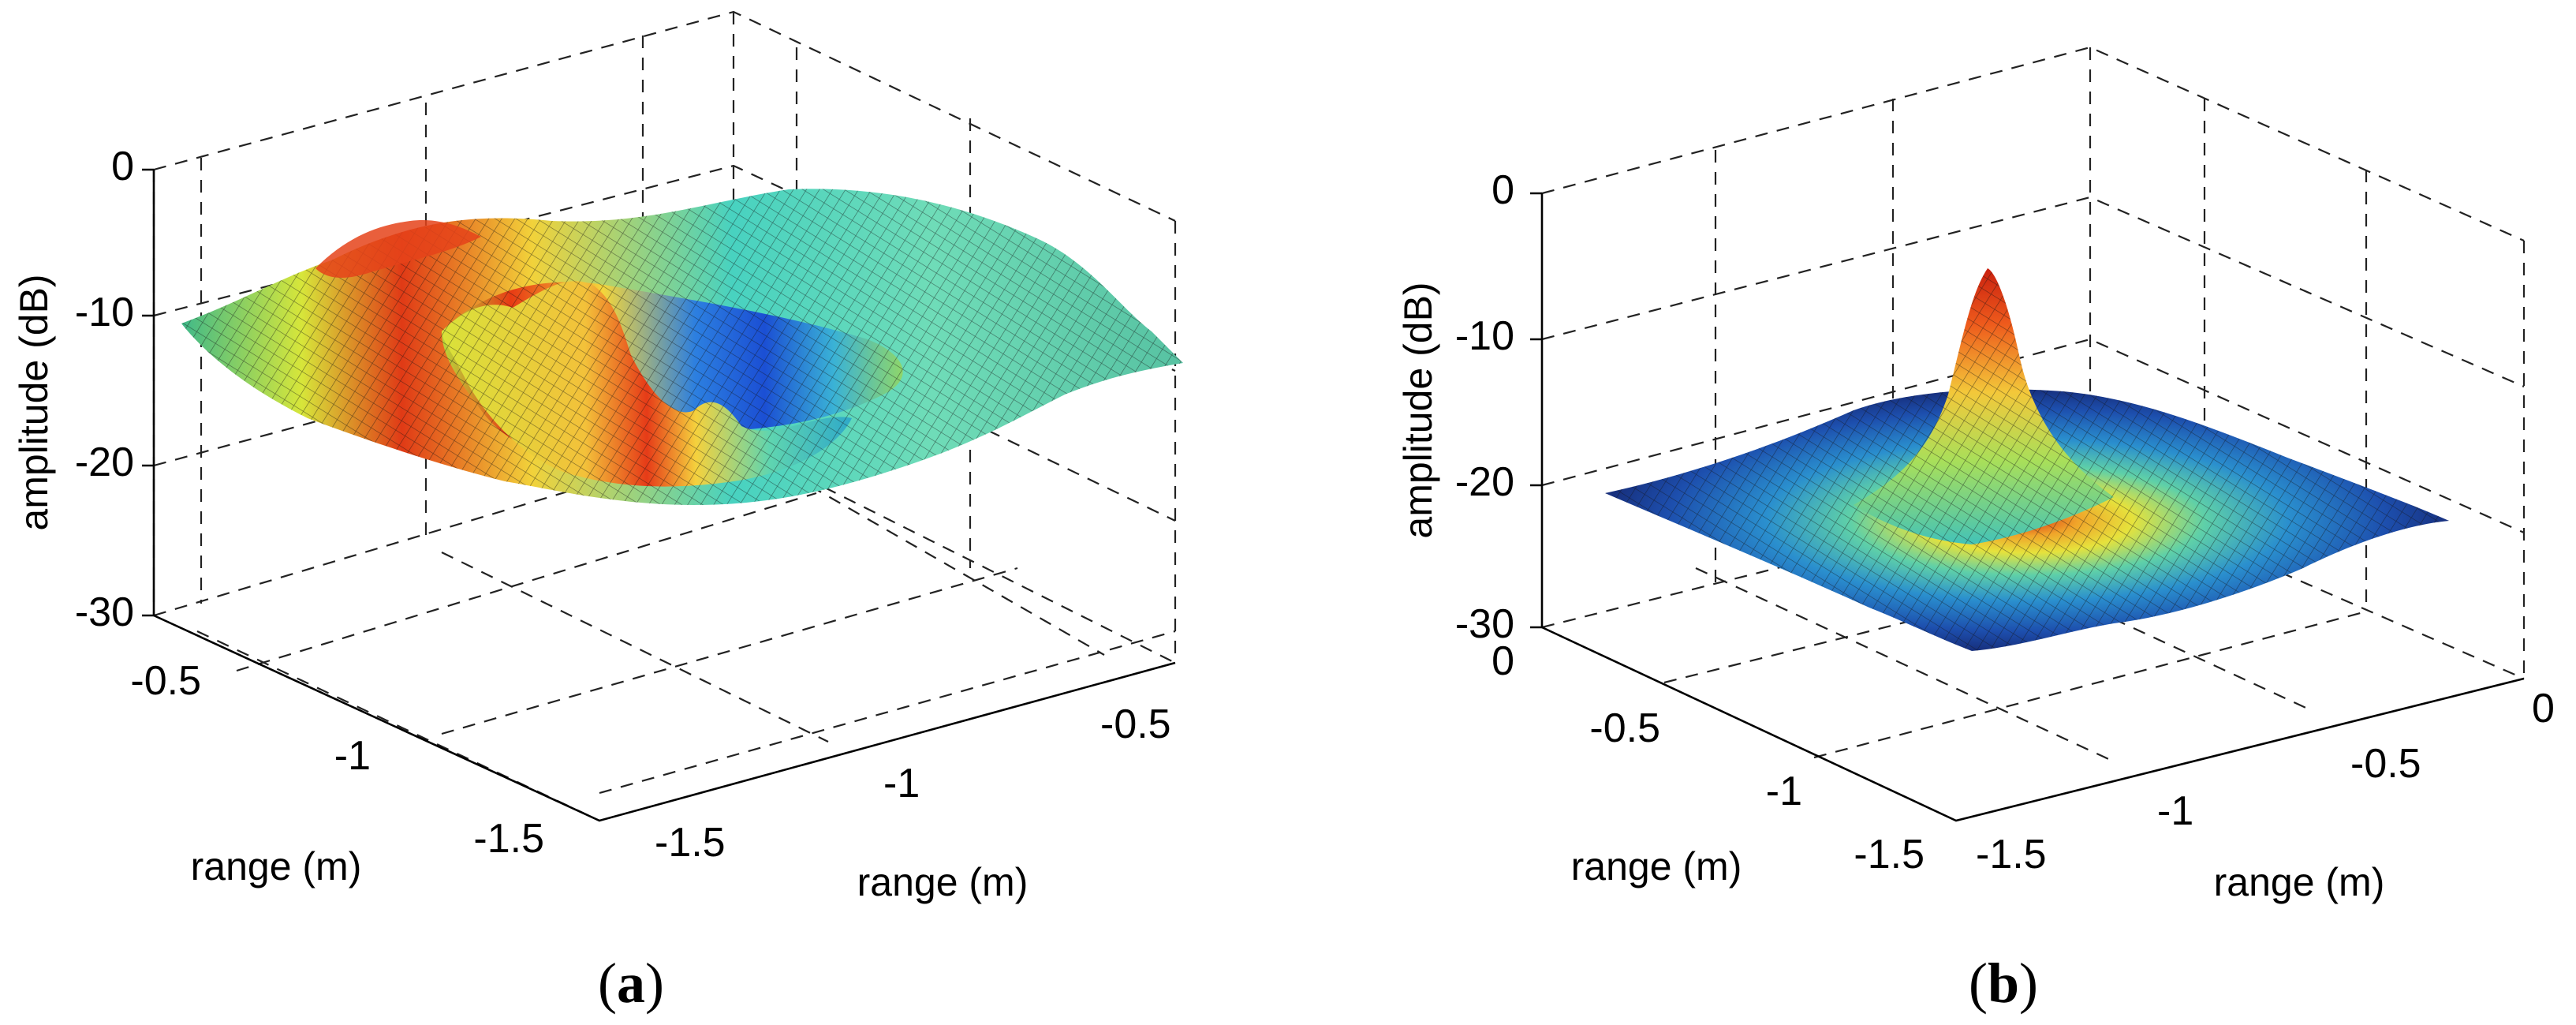  I want to click on ztick-a-1: -10, so click(104, 312).